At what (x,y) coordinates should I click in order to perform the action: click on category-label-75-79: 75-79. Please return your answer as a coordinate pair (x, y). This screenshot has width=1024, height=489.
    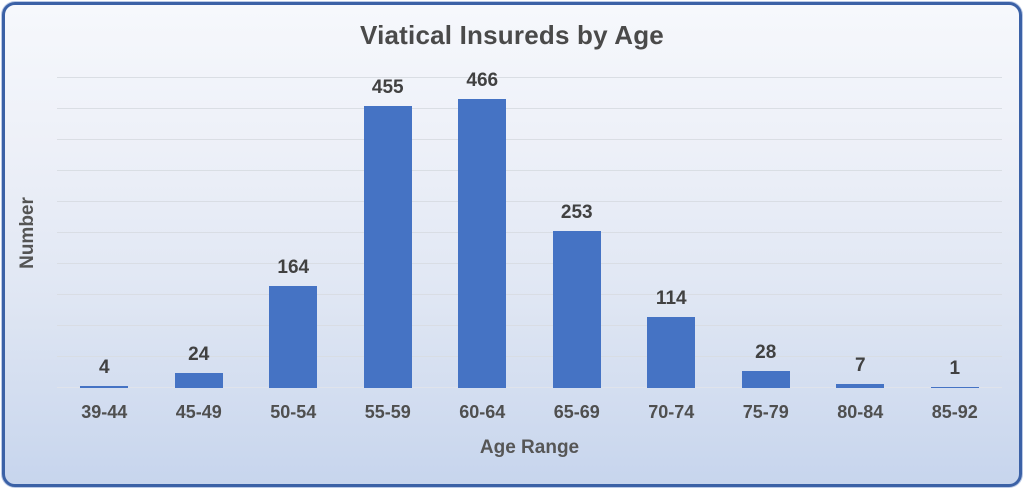
    Looking at the image, I should click on (765, 412).